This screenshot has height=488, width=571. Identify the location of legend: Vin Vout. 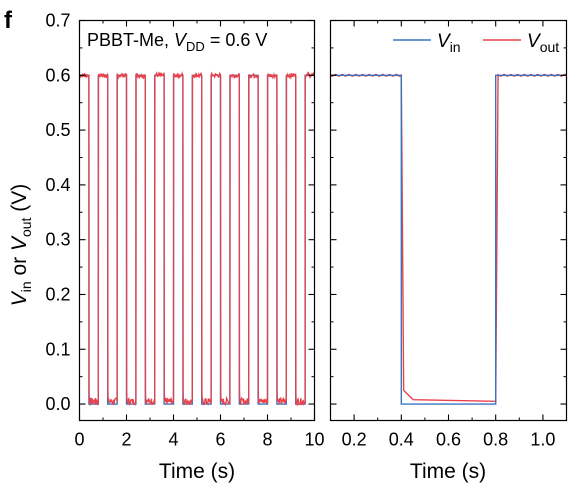
(476, 43).